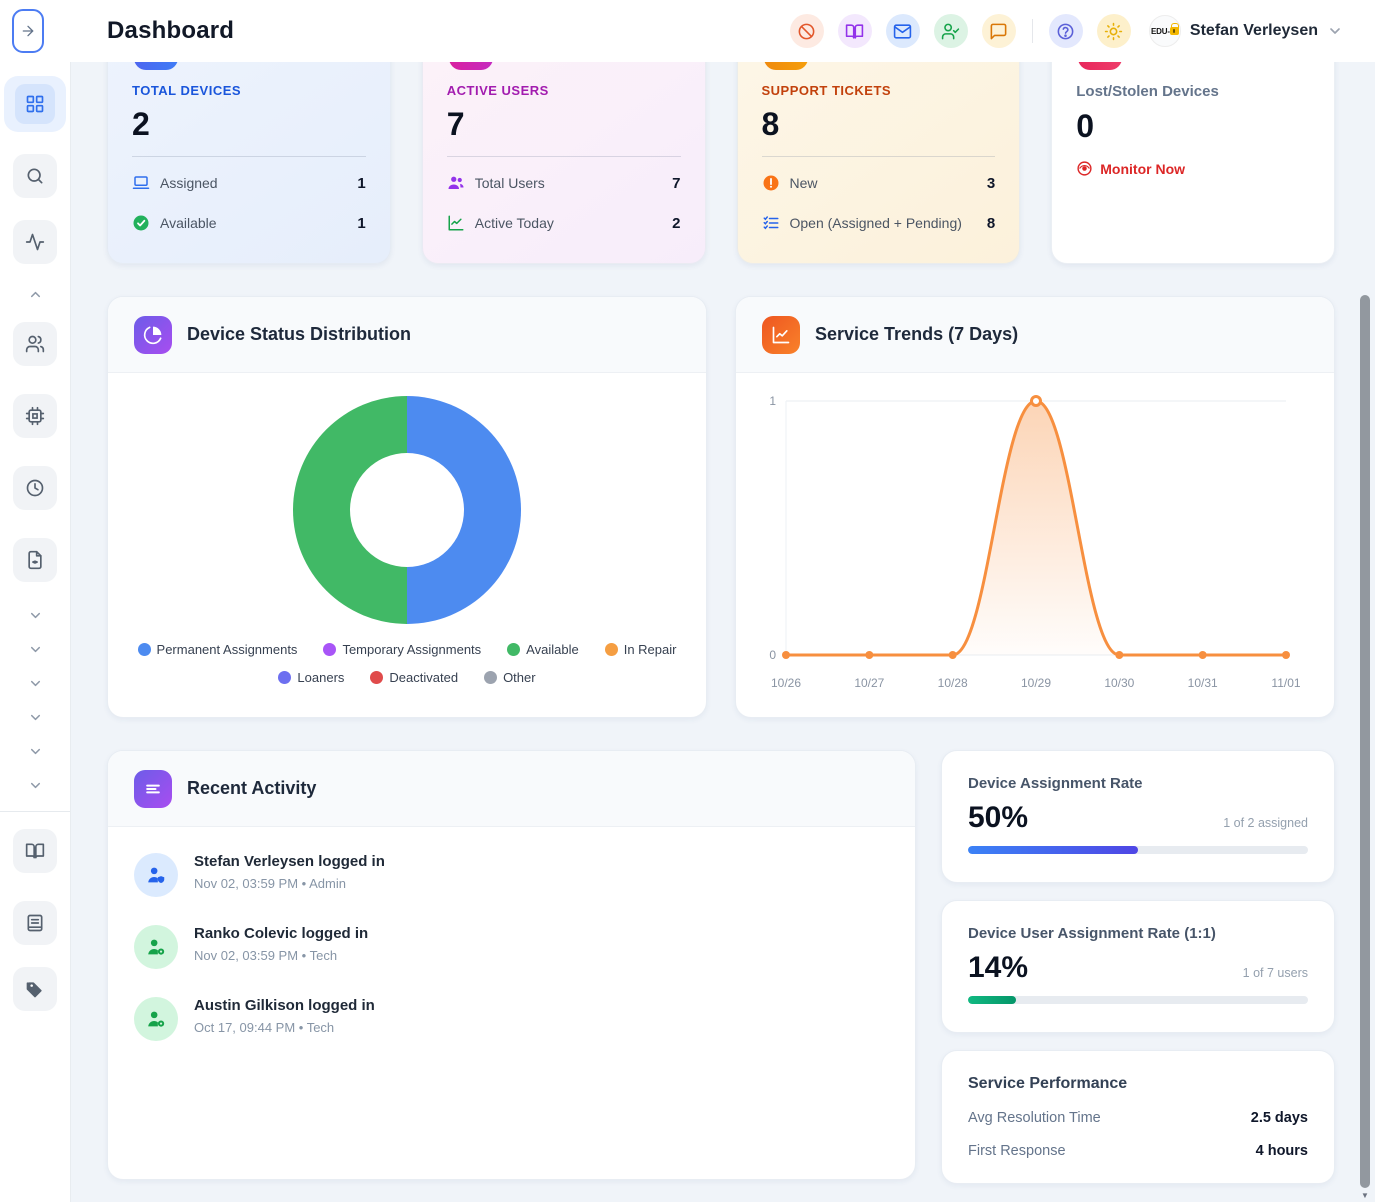  Describe the element at coordinates (1365, 741) in the screenshot. I see `scrollbar` at that location.